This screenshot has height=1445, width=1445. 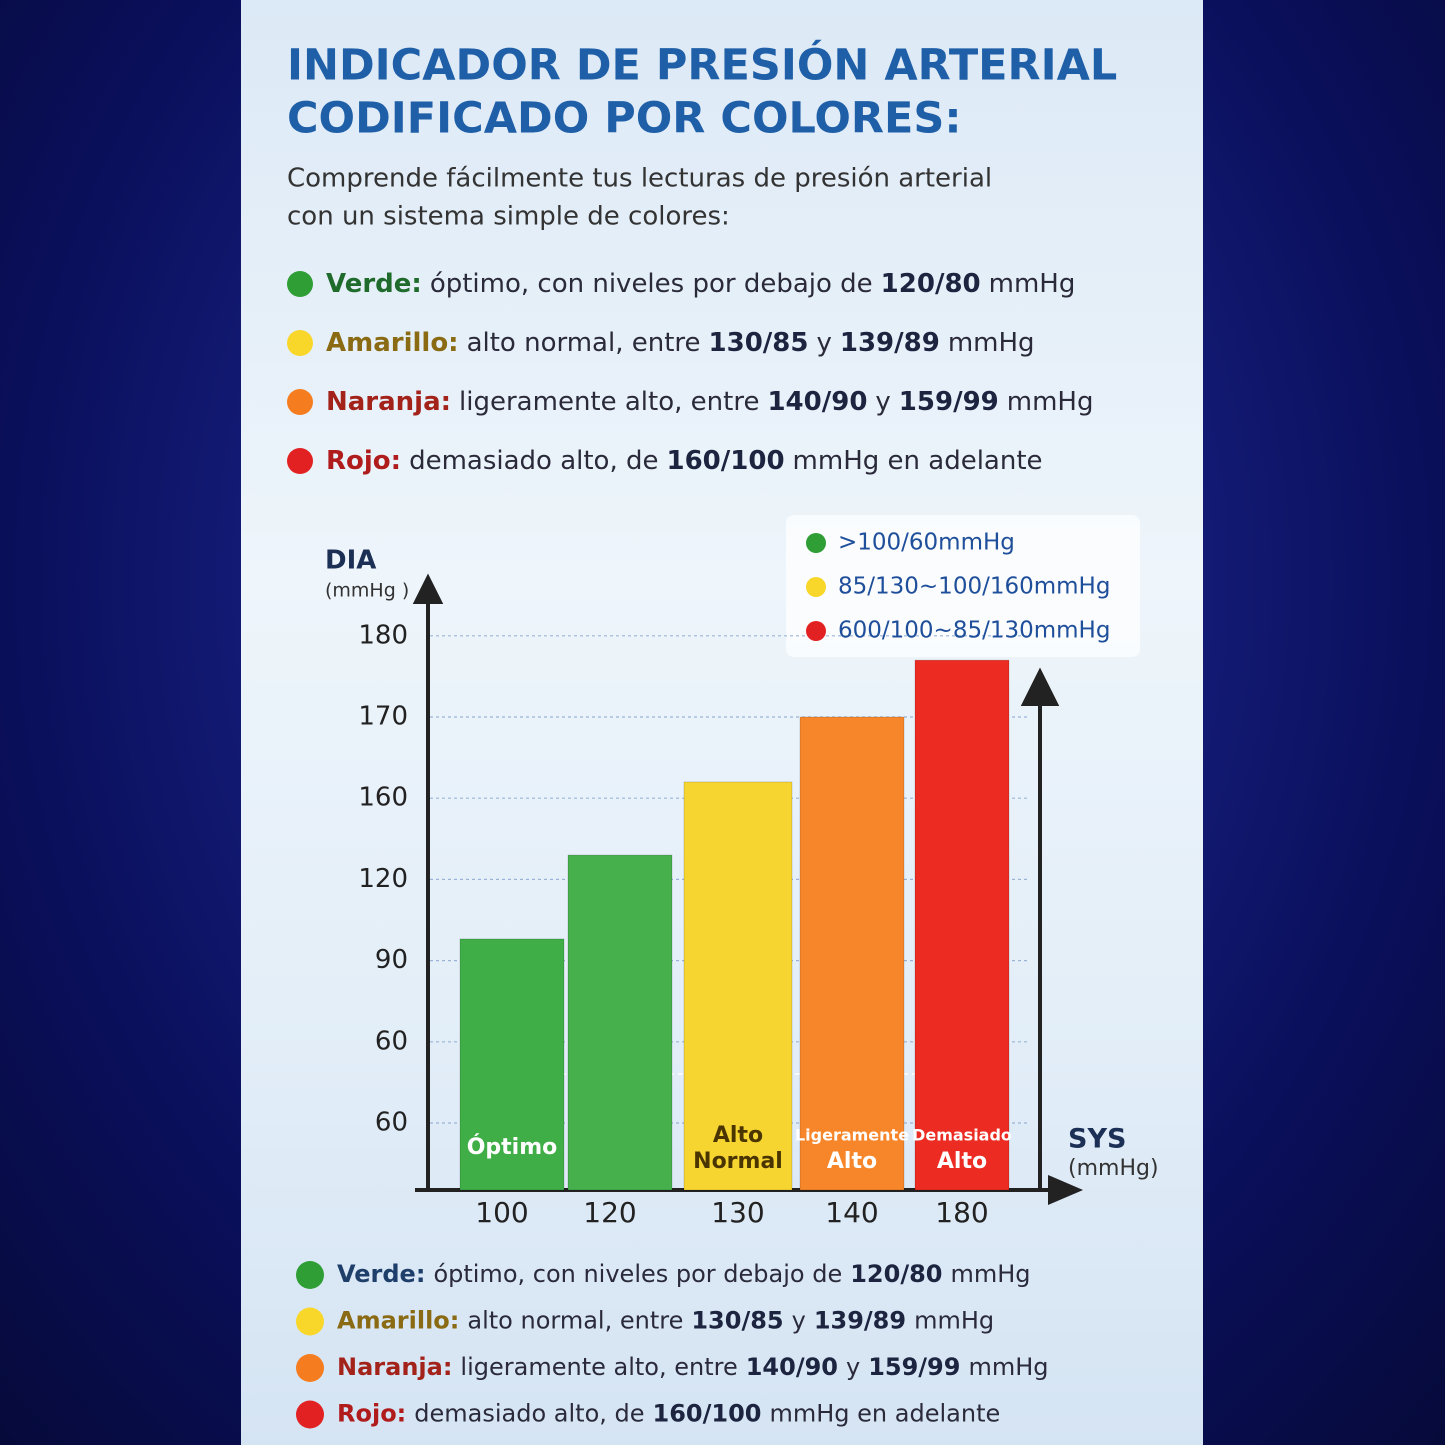 What do you see at coordinates (391, 960) in the screenshot?
I see `y-tick-label: 90` at bounding box center [391, 960].